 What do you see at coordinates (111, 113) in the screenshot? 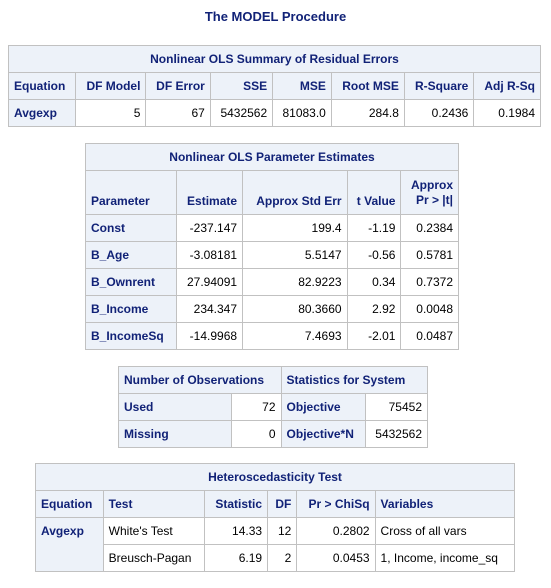
I see `cell-df-model: 5` at bounding box center [111, 113].